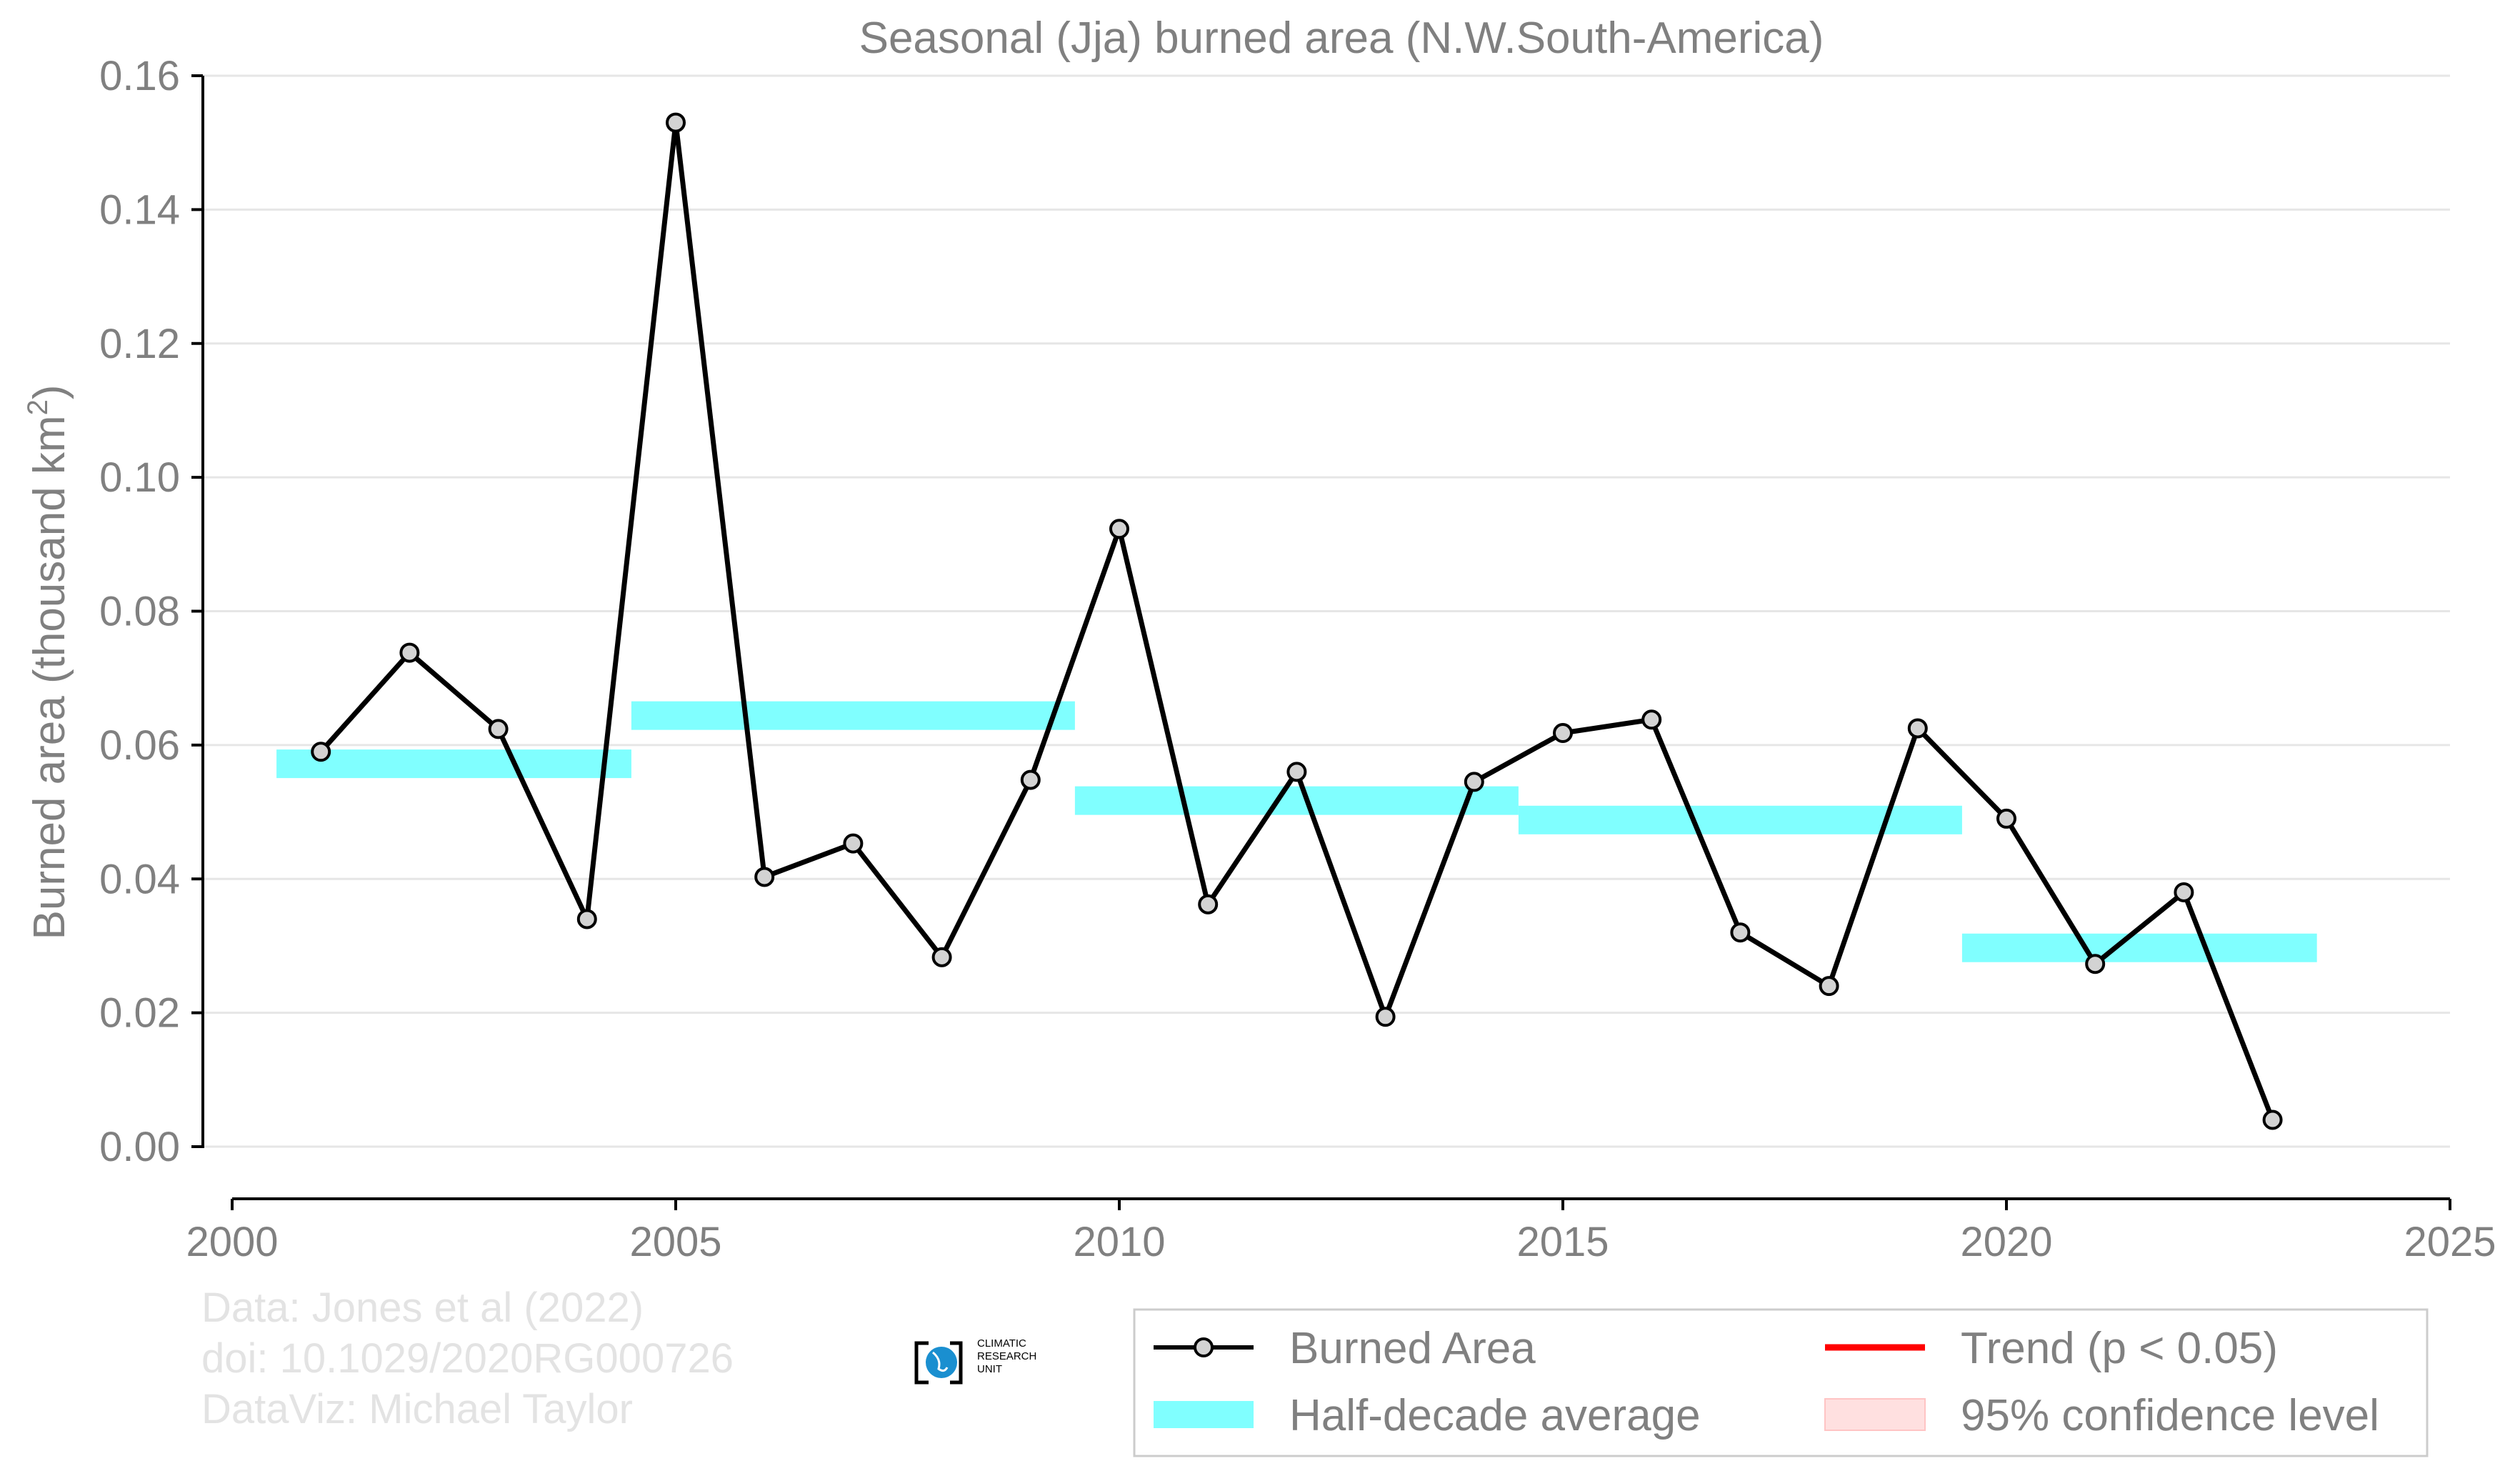 Image resolution: width=2520 pixels, height=1481 pixels. What do you see at coordinates (2450, 1242) in the screenshot?
I see `x-tick-label-5: 2025` at bounding box center [2450, 1242].